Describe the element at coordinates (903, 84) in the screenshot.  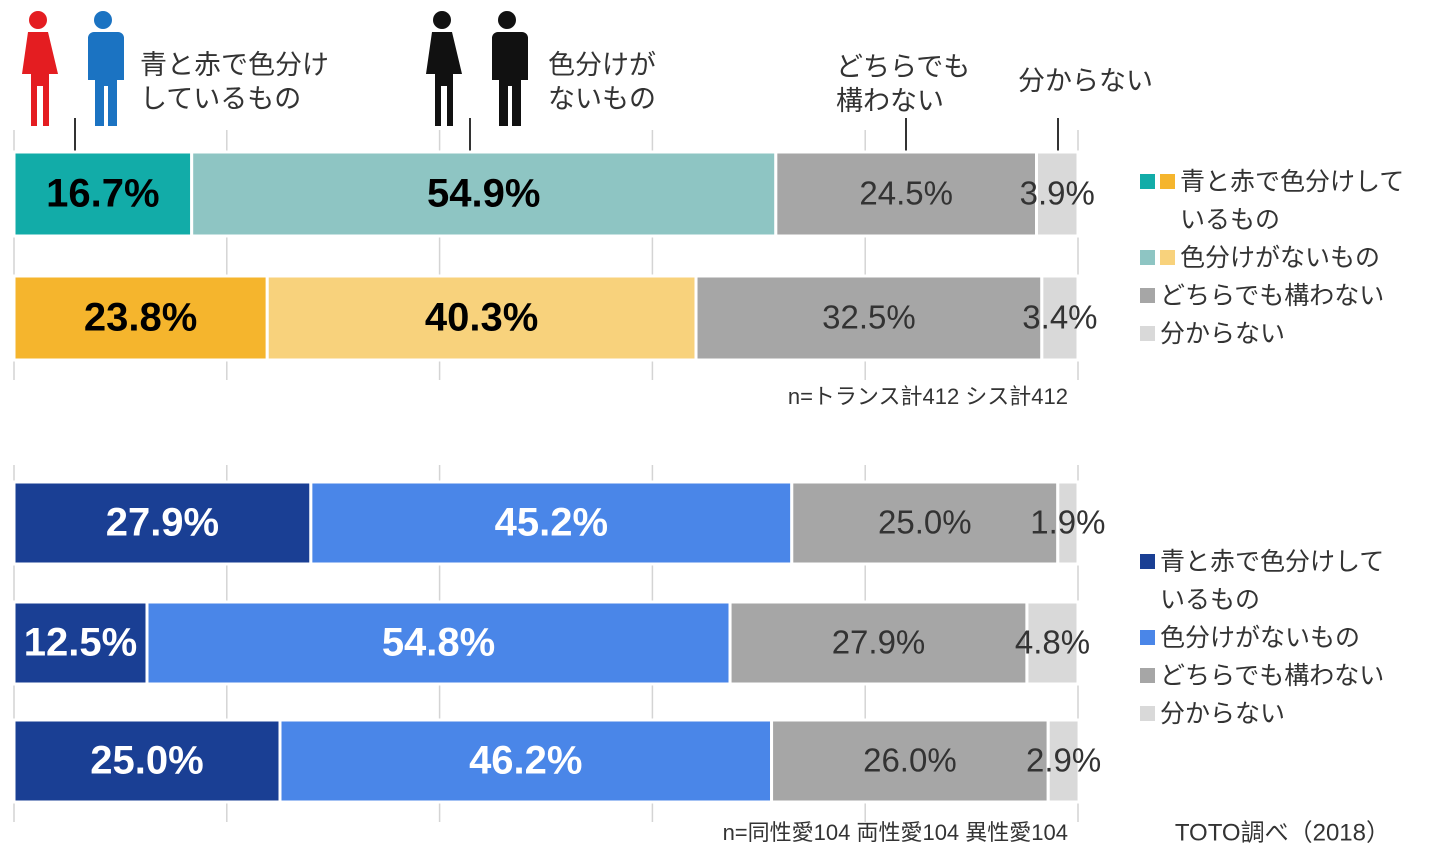
I see `annotation: どちらでも構わない` at that location.